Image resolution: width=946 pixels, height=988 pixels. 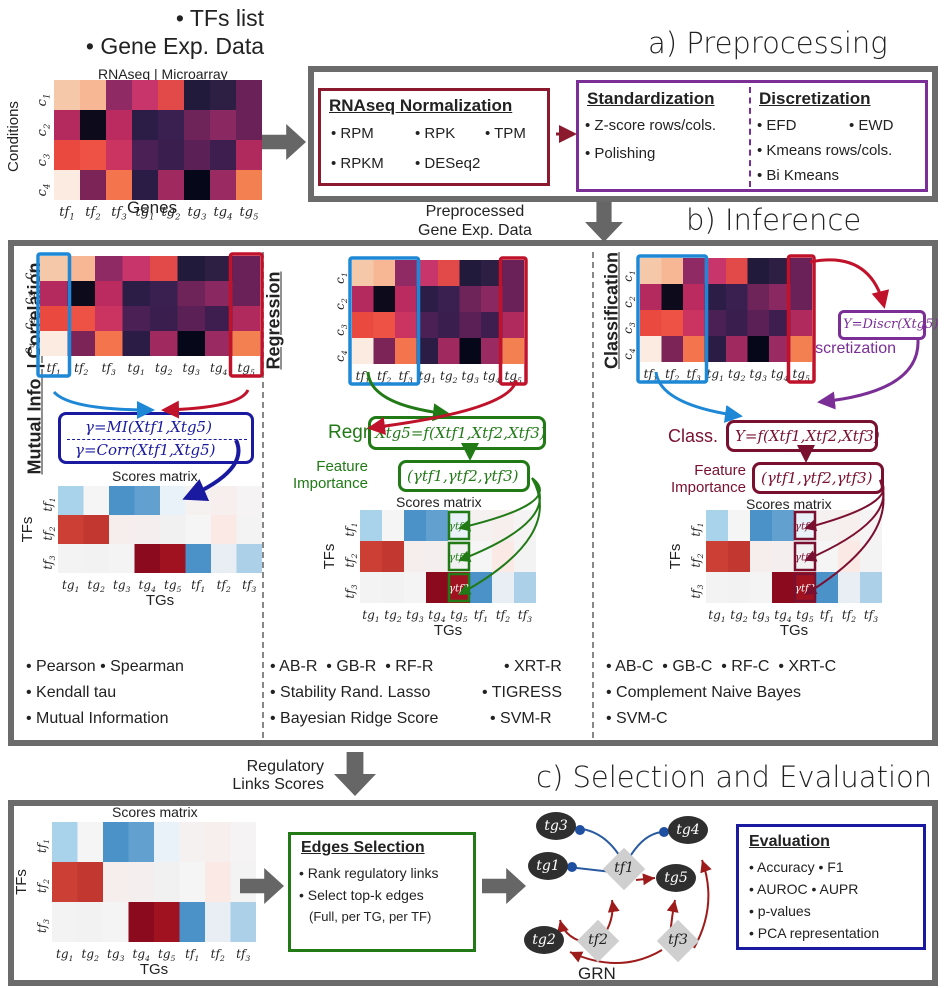 I want to click on input-item-tfs: • TFs list, so click(x=219, y=18).